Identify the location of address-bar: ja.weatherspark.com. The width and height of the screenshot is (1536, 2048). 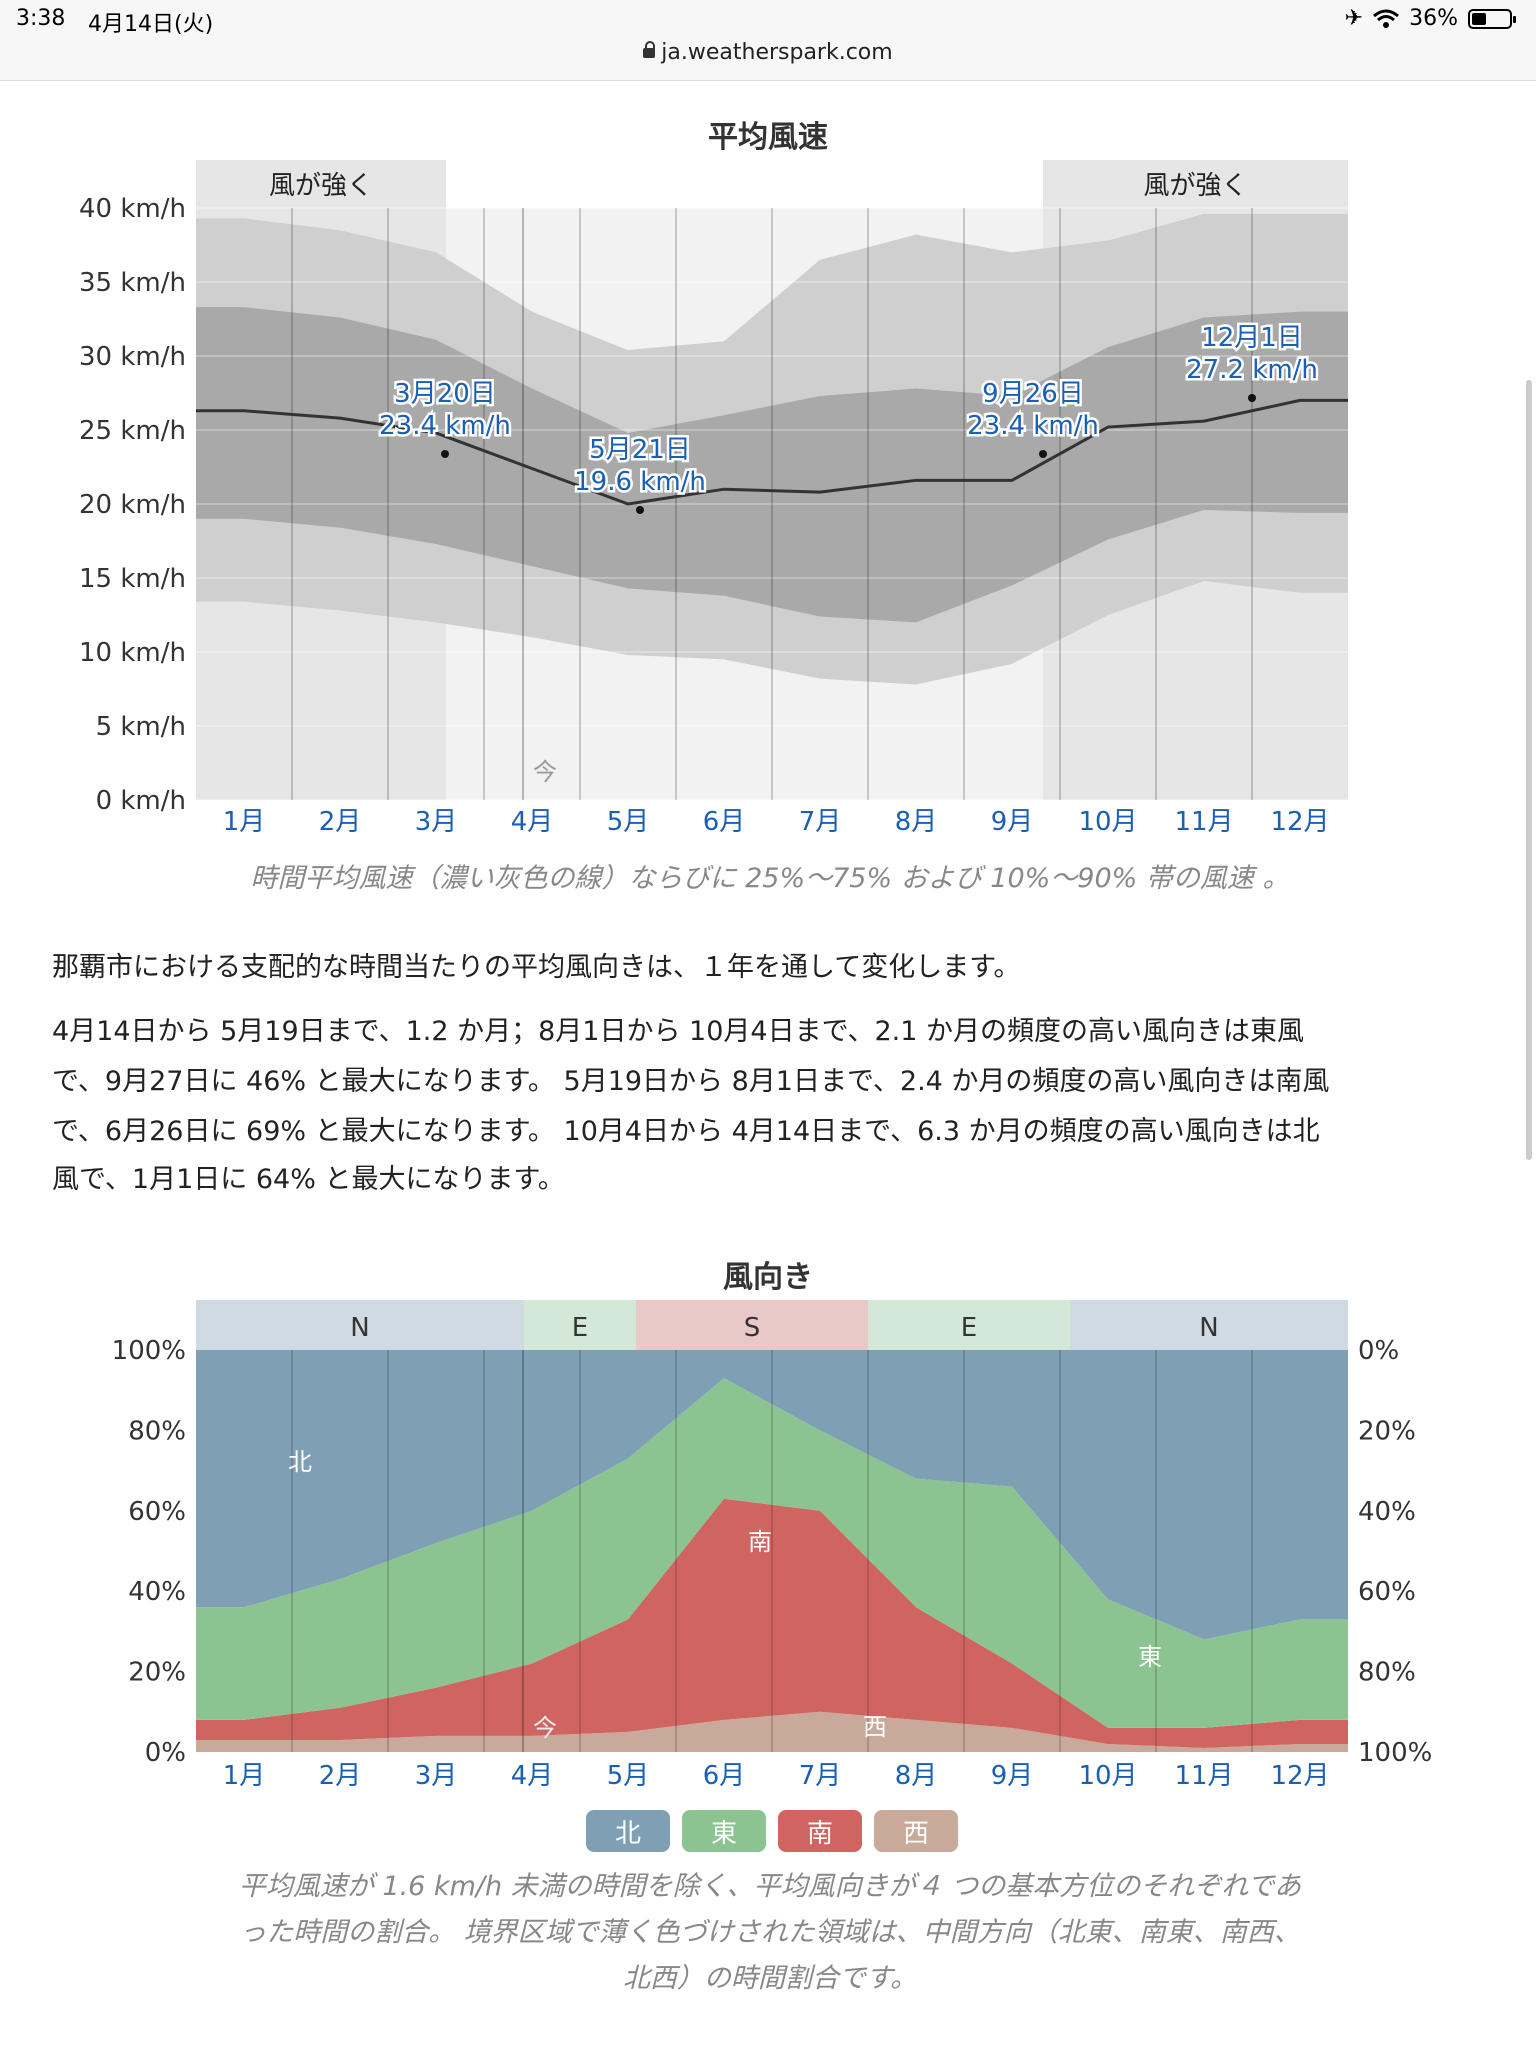
(768, 52).